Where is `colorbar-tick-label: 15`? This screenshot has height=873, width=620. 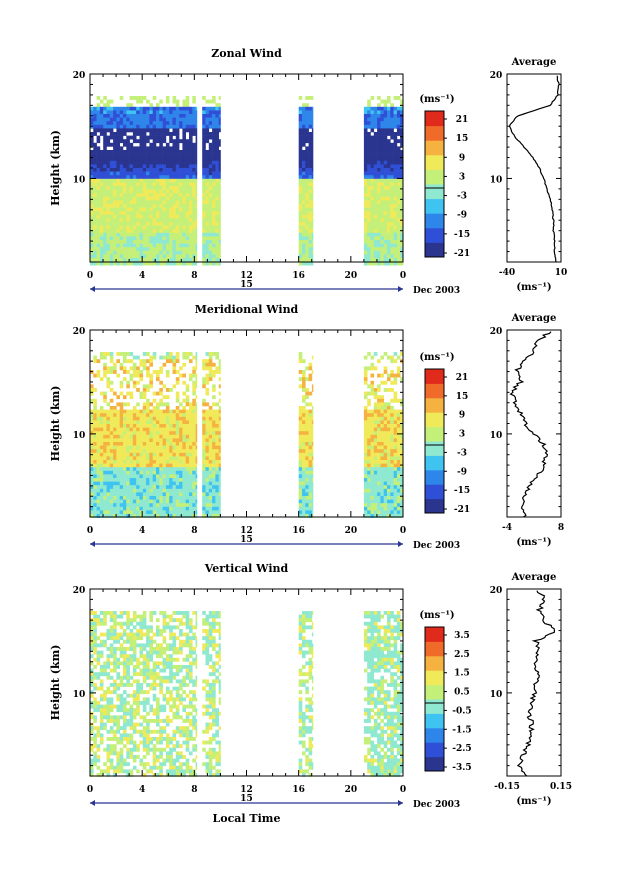 colorbar-tick-label: 15 is located at coordinates (462, 139).